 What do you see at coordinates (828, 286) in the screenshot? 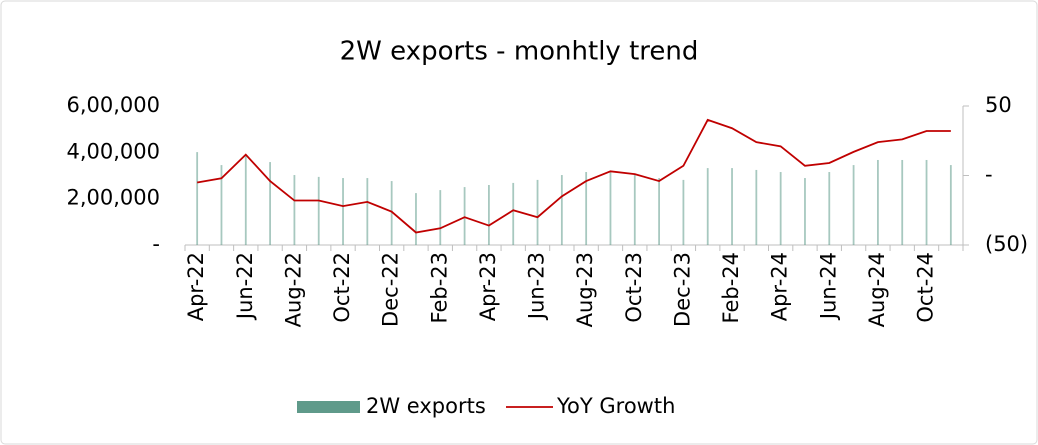
I see `x-tick-label: Jun-24` at bounding box center [828, 286].